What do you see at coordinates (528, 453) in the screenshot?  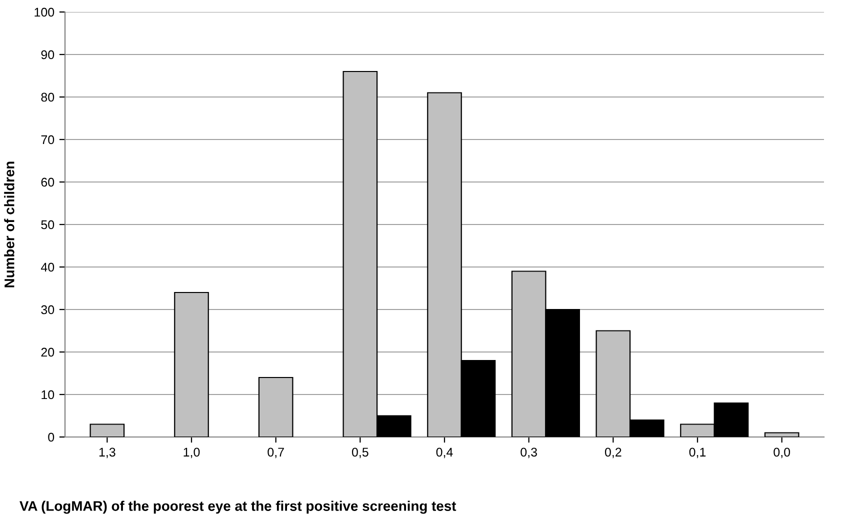 I see `x-tick-label: 0,3` at bounding box center [528, 453].